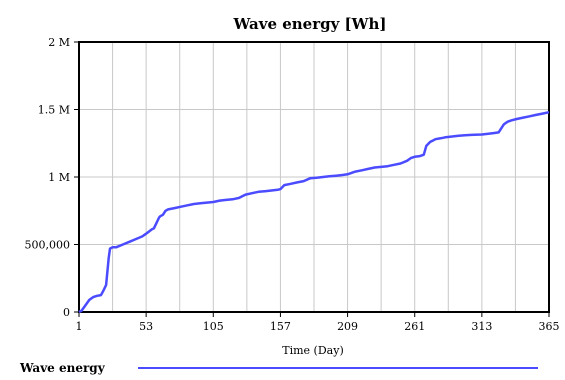 Image resolution: width=565 pixels, height=380 pixels. What do you see at coordinates (347, 326) in the screenshot?
I see `x-tick-label: 209` at bounding box center [347, 326].